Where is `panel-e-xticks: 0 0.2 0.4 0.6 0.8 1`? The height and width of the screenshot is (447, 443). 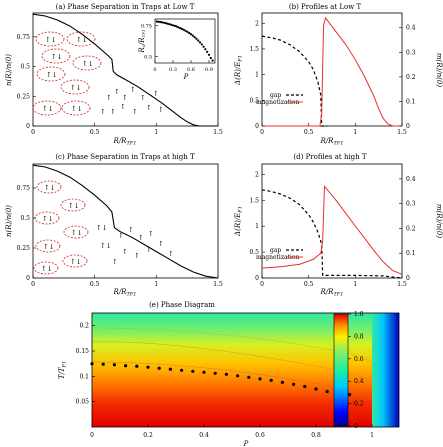
panel-e-xticks: 0 0.2 0.4 0.6 0.8 1 is located at coordinates (232, 431).